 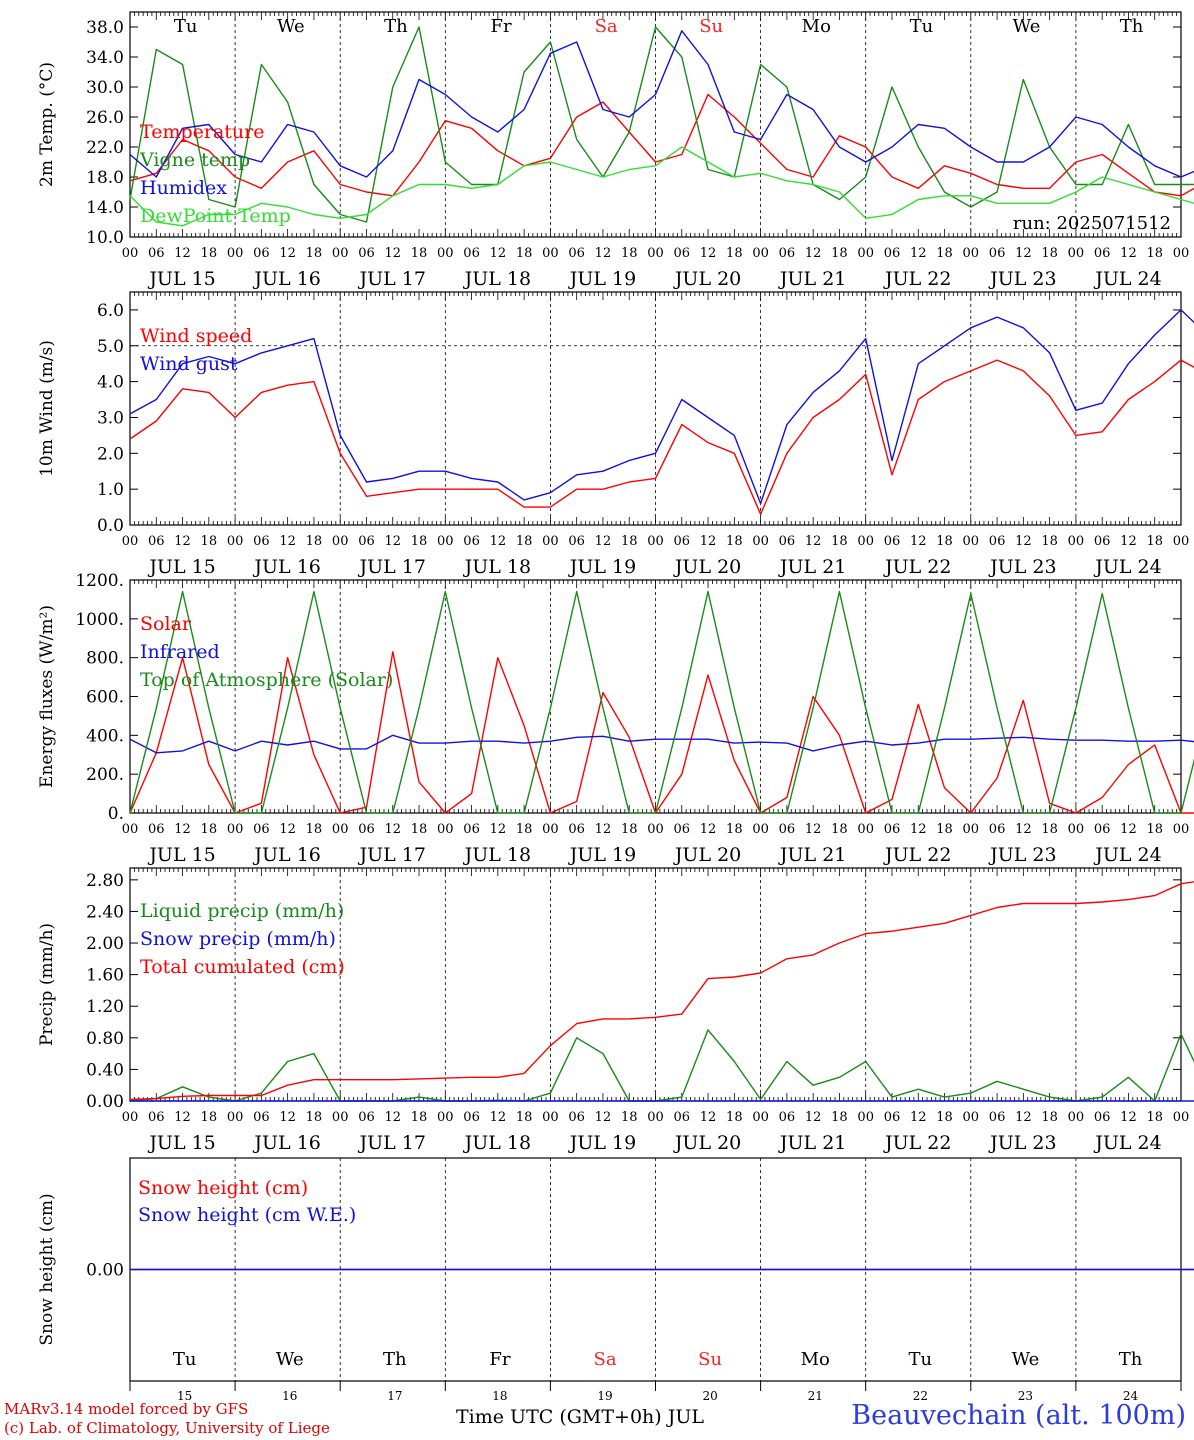 I want to click on y-tick-label: 3.0, so click(x=110, y=418).